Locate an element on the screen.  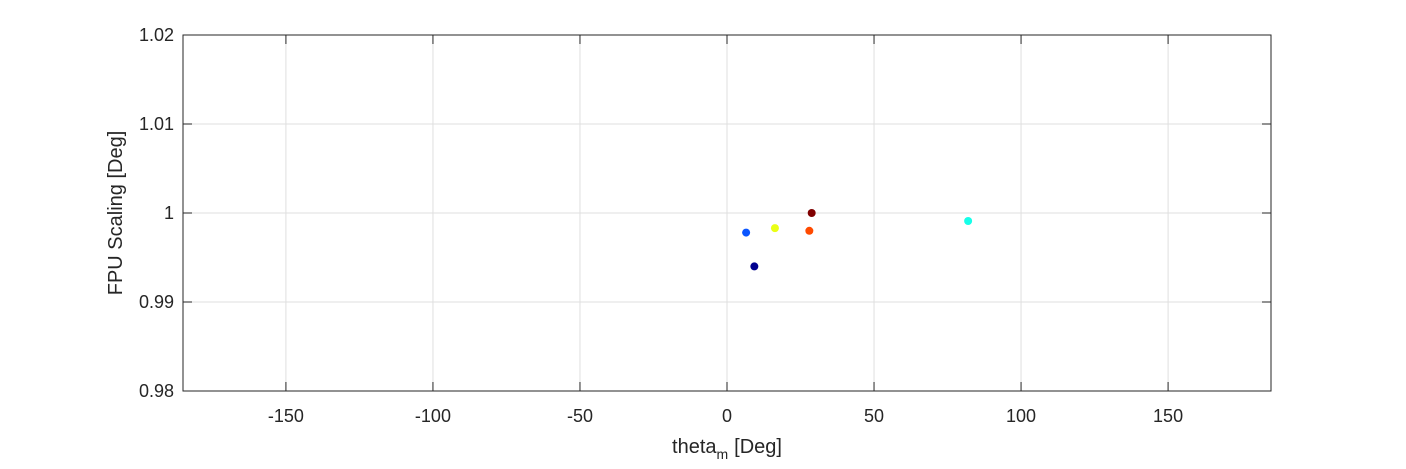
y-tick-label: 0.99 is located at coordinates (156, 302).